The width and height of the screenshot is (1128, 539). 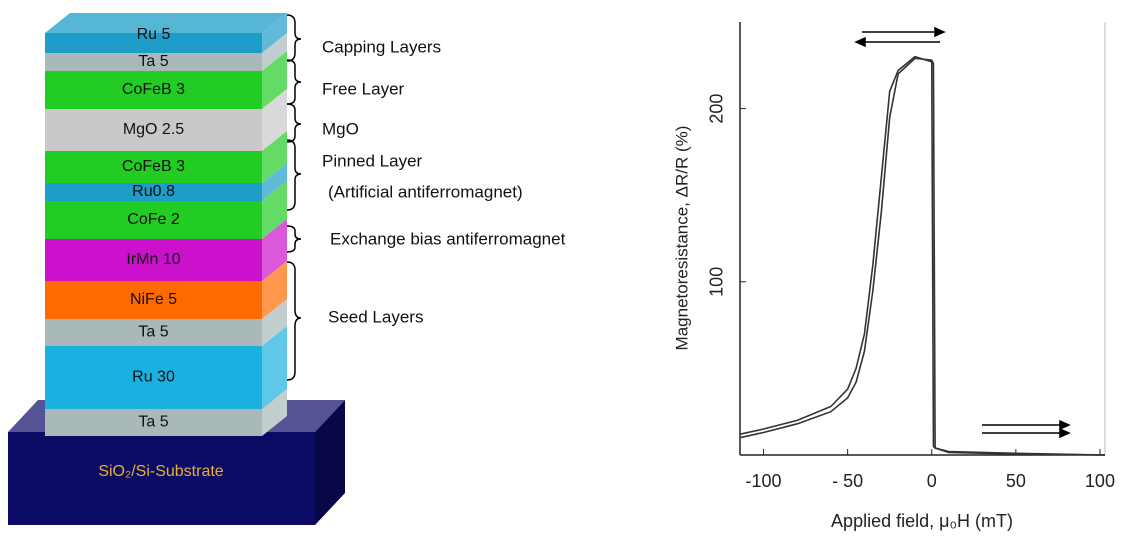 What do you see at coordinates (681, 238) in the screenshot?
I see `y-axis-label: Magnetoresistance, ΔR/R (%)` at bounding box center [681, 238].